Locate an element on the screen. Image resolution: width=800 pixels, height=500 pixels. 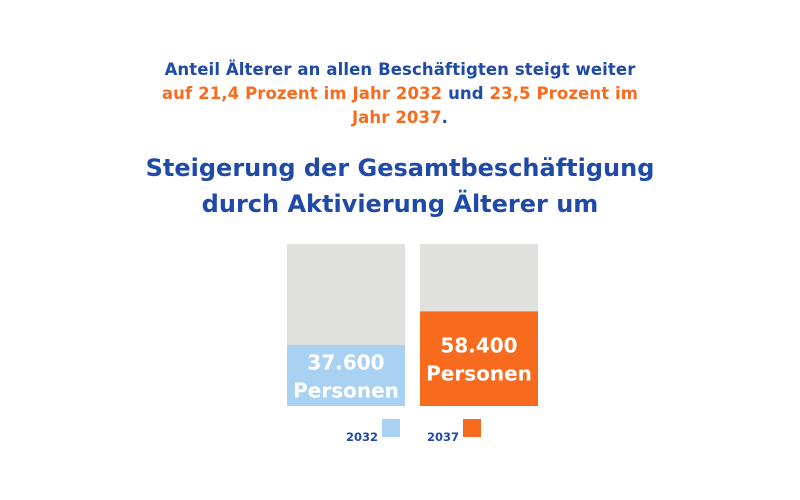
bar-unit-label-2032: Personen is located at coordinates (346, 391).